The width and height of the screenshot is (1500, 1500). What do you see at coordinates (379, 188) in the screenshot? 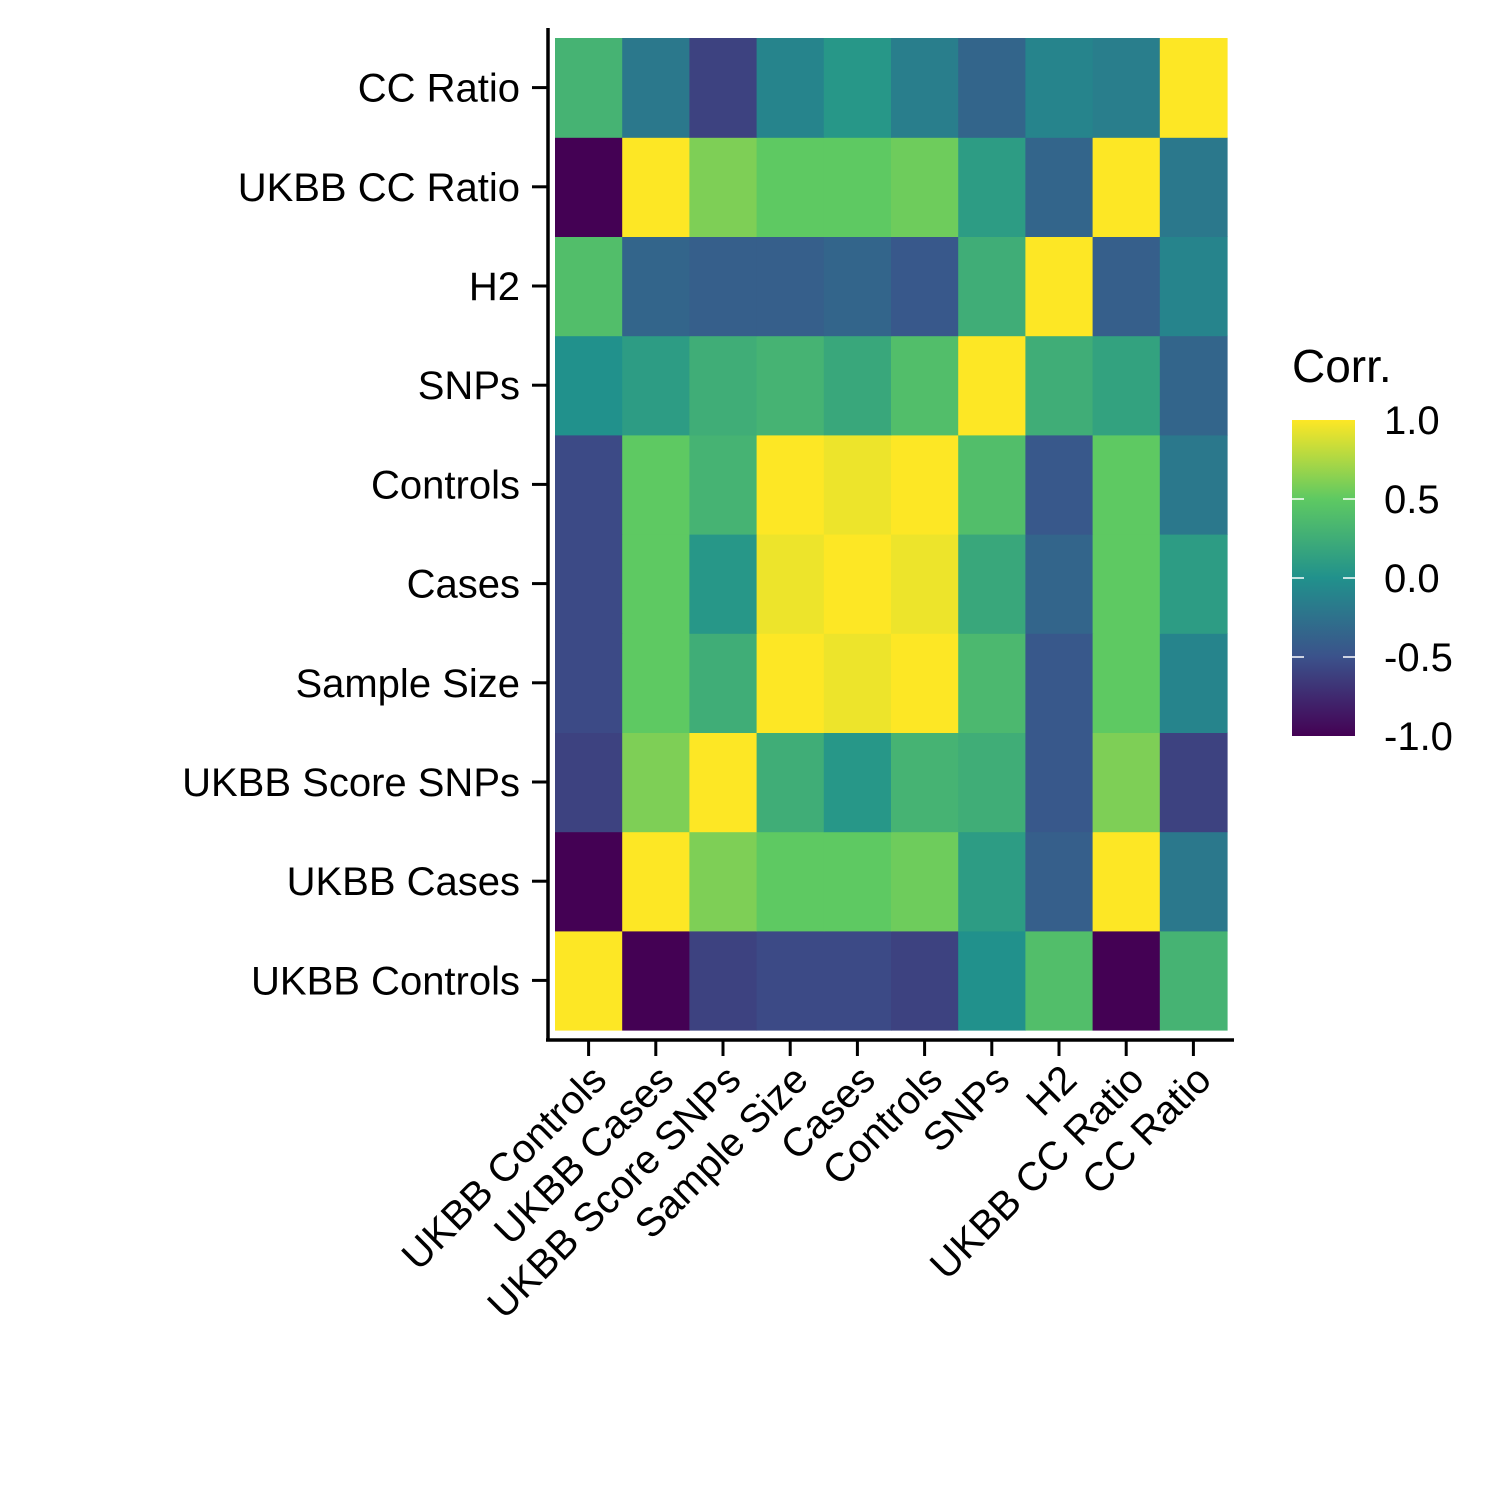
I see `y-tick-label: UKBB CC Ratio` at bounding box center [379, 188].